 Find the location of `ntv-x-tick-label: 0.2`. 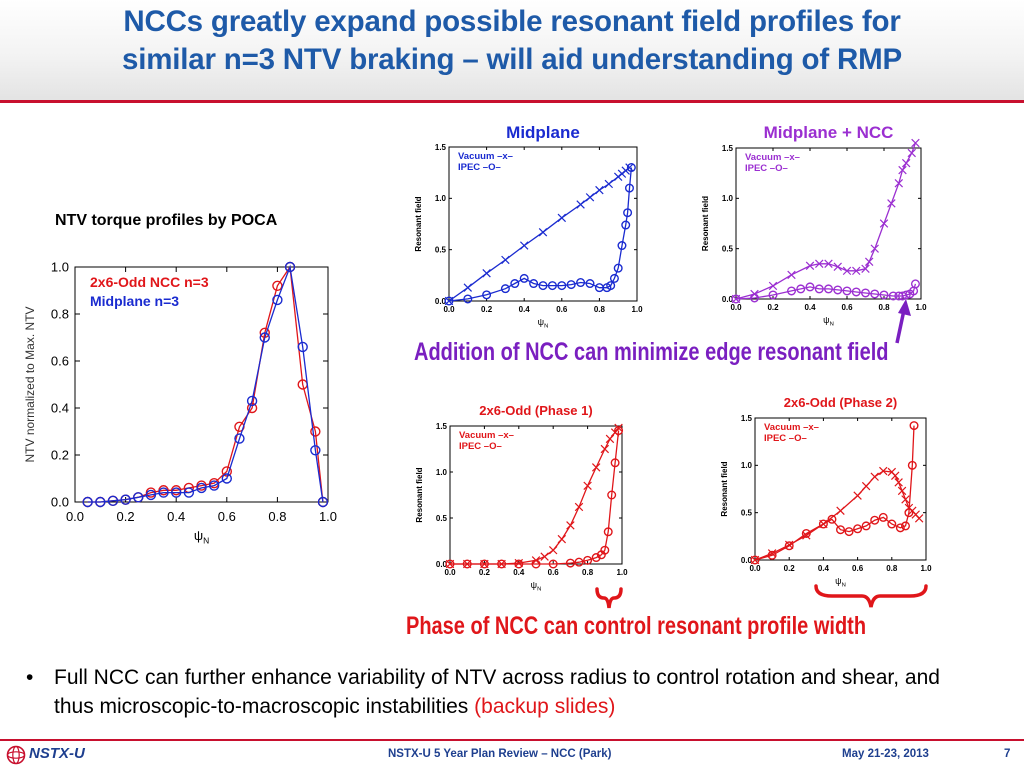

ntv-x-tick-label: 0.2 is located at coordinates (126, 516).